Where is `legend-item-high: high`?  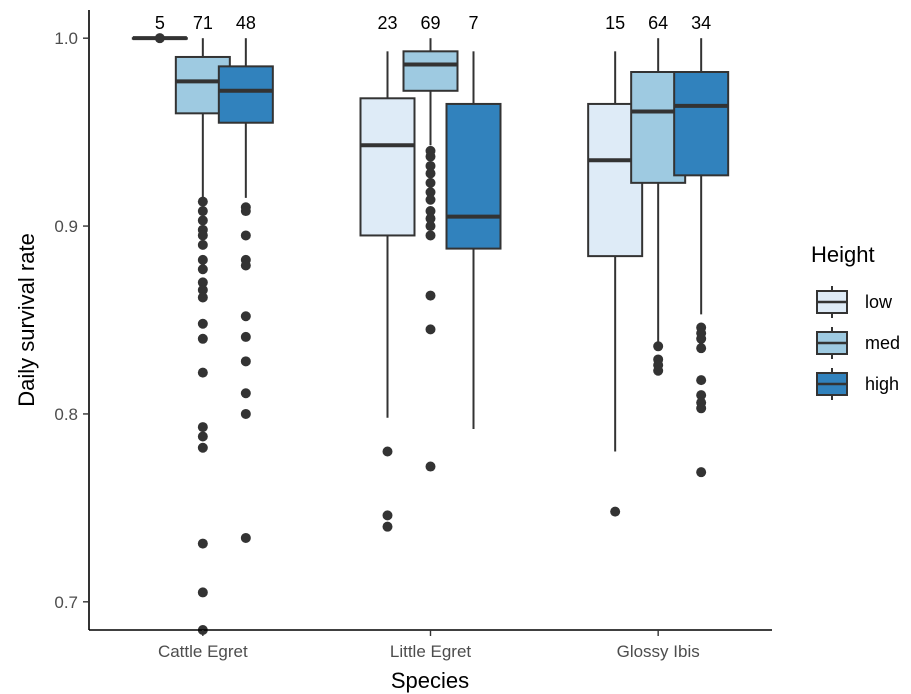 legend-item-high: high is located at coordinates (857, 384).